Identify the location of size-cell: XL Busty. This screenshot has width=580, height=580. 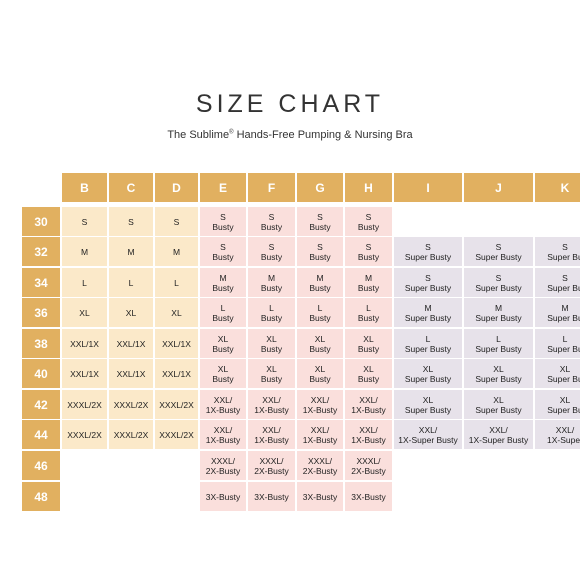
(320, 343).